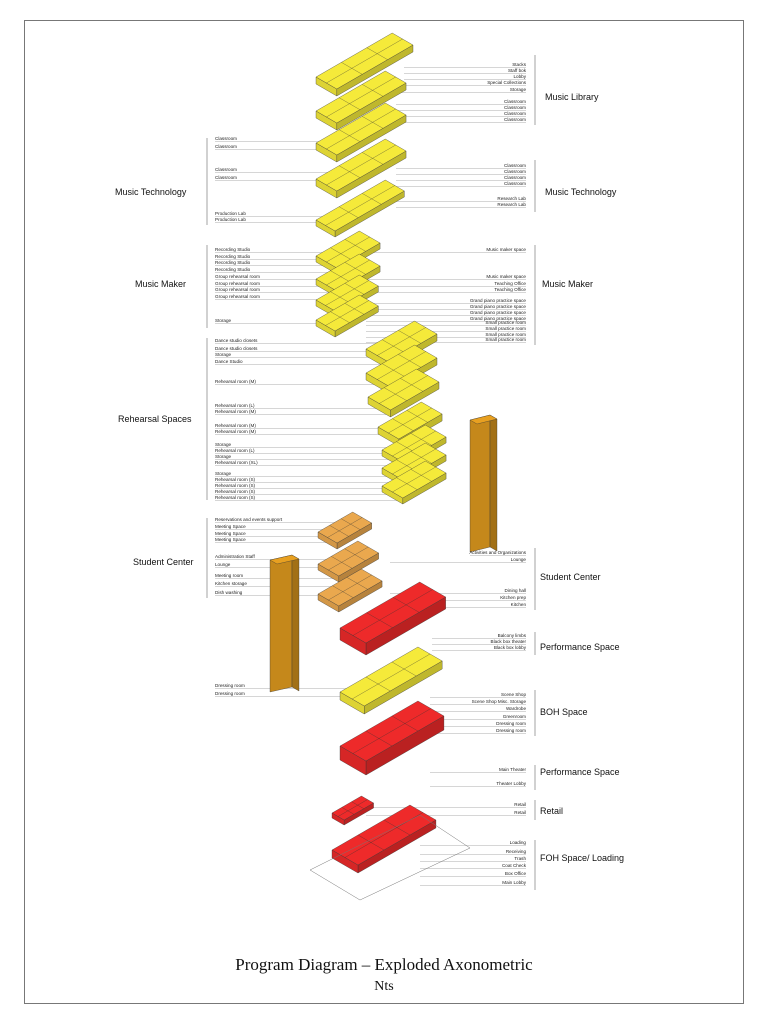  I want to click on room-label-right: Coat Check, so click(514, 865).